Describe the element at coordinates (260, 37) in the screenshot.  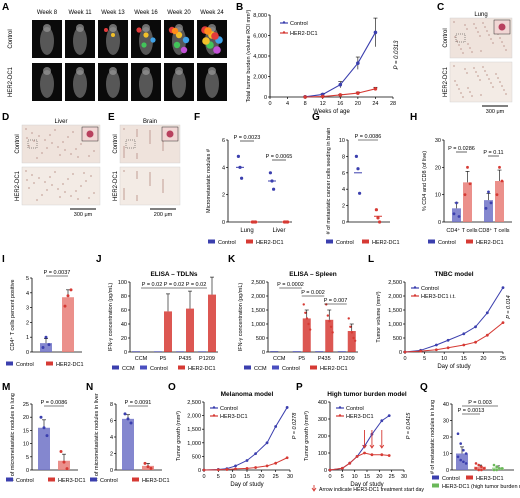
I see `y-tick-label: 6,000` at that location.